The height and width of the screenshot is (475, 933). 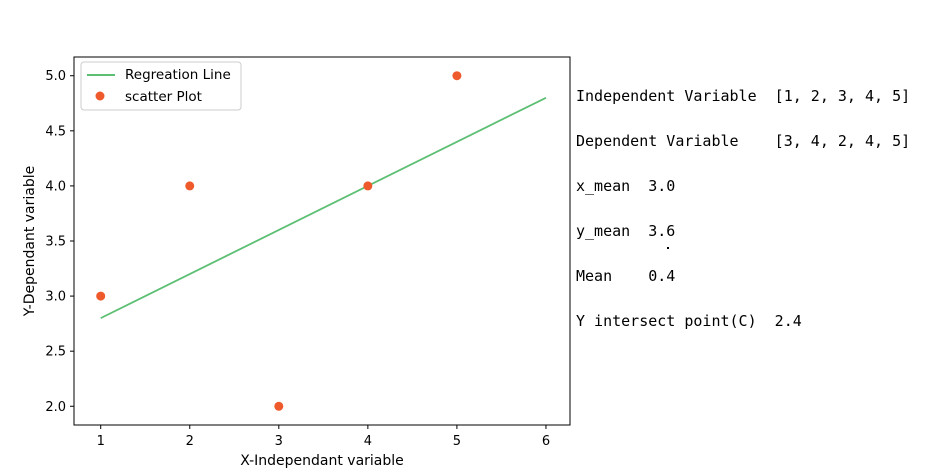 What do you see at coordinates (101, 441) in the screenshot?
I see `x-tick-label: 1` at bounding box center [101, 441].